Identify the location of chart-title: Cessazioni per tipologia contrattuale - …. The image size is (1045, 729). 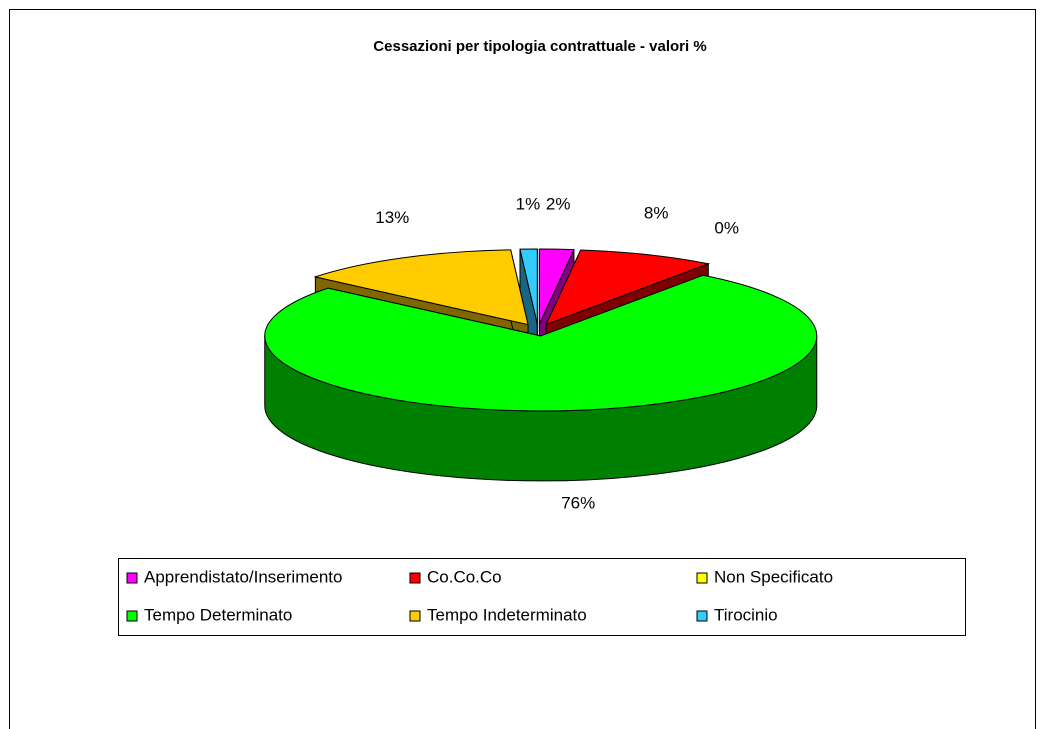
(539, 46).